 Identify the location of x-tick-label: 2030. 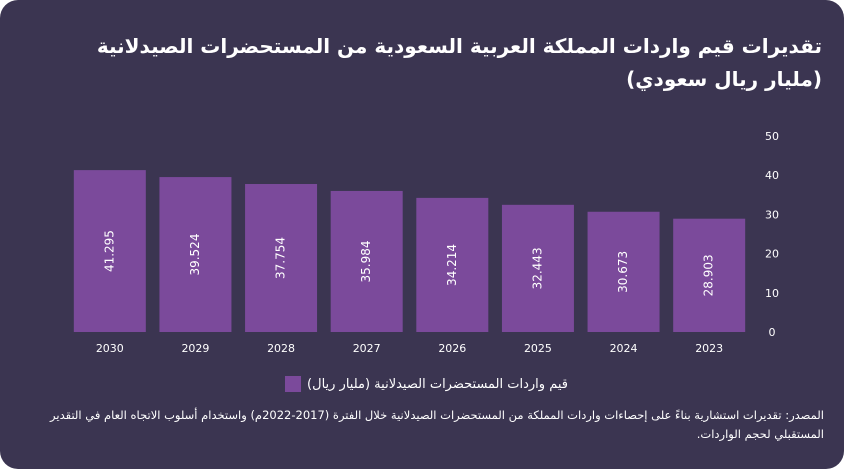
(110, 348).